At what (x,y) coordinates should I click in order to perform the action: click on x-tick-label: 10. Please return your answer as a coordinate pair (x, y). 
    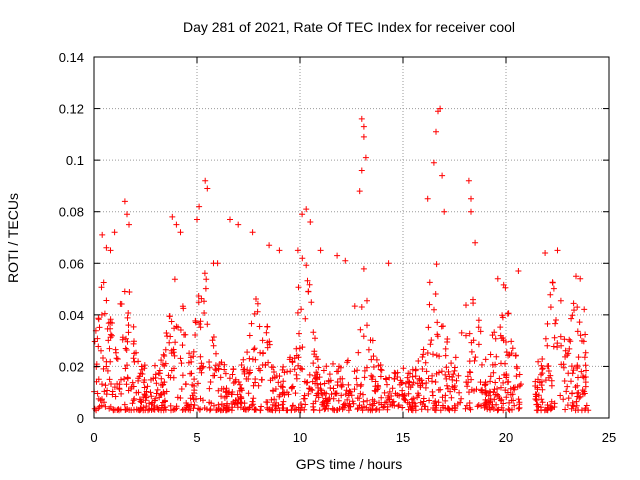
    Looking at the image, I should click on (300, 437).